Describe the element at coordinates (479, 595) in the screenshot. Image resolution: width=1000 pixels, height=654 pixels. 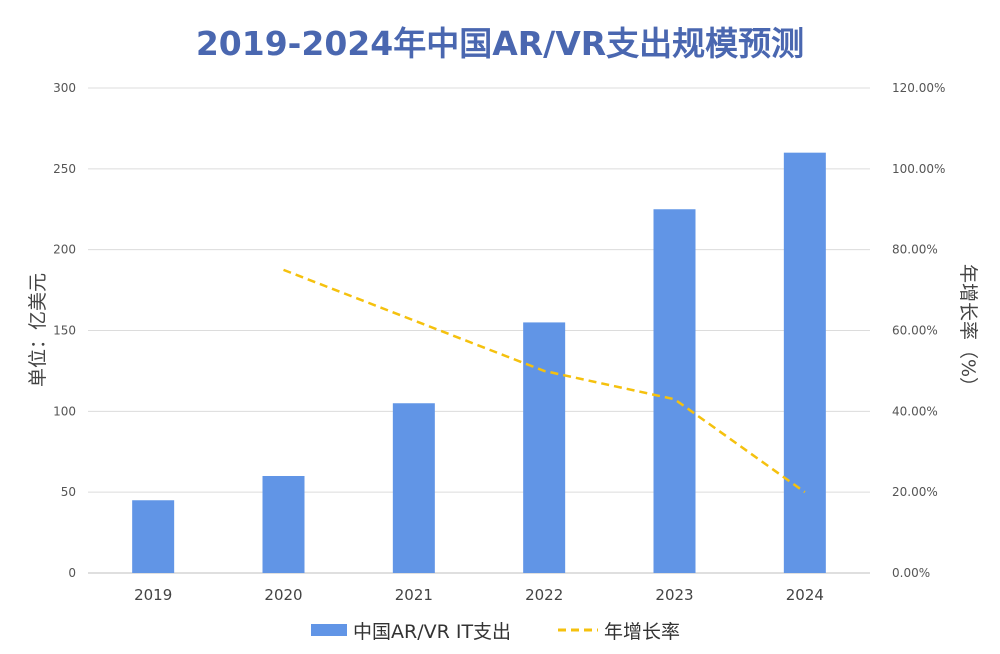
I see `x-axis-ticks: 2019 2020 2021 2022 2023 2024` at that location.